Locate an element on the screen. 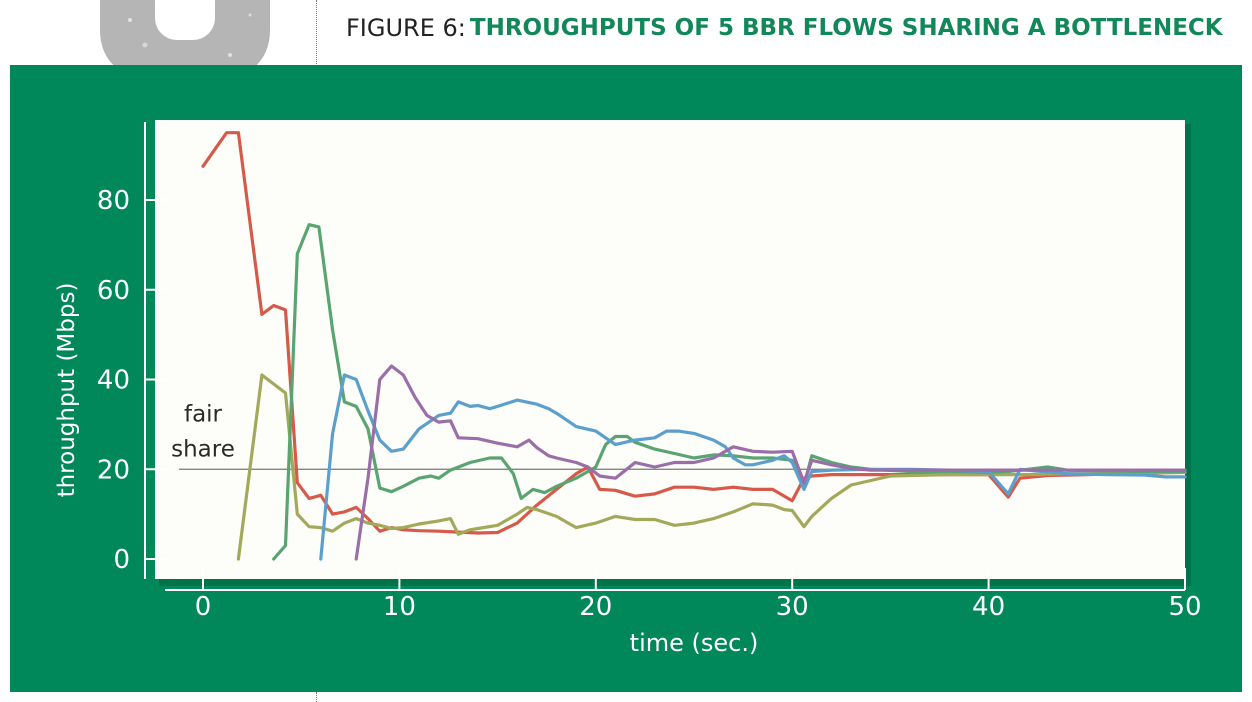 The image size is (1252, 702). fair-share-label: fair is located at coordinates (203, 414).